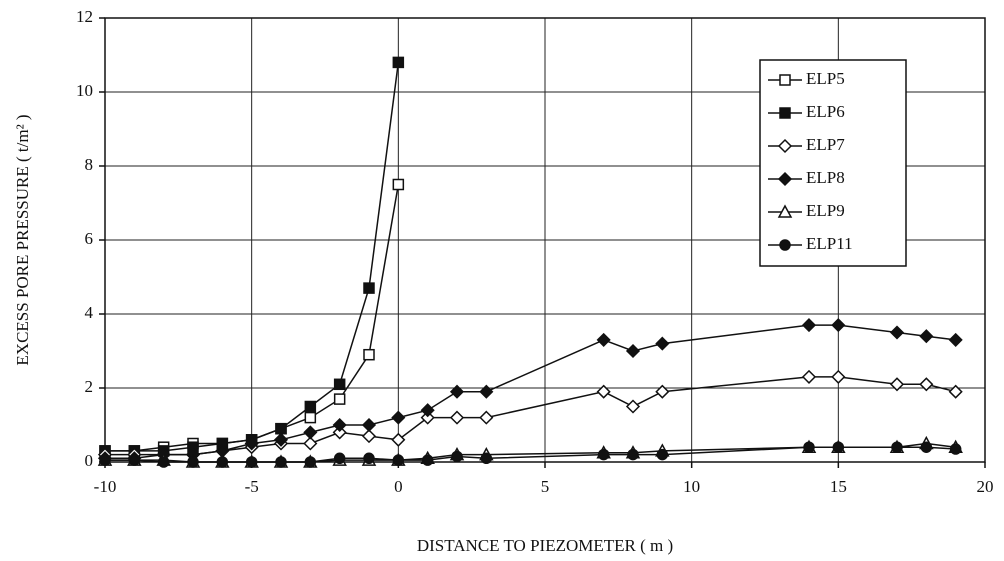 Image resolution: width=1004 pixels, height=561 pixels. Describe the element at coordinates (985, 486) in the screenshot. I see `x-tick-label: 20` at that location.